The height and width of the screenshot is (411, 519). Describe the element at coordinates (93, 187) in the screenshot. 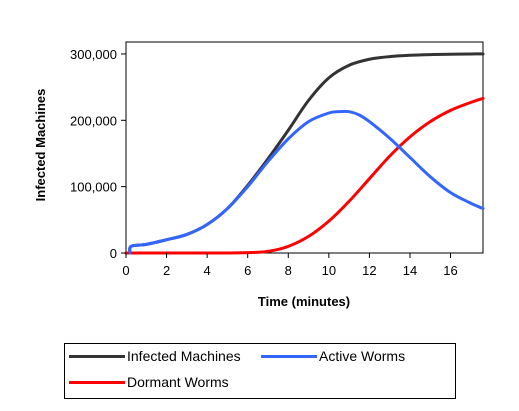

I see `y-tick-label: 100,000` at that location.